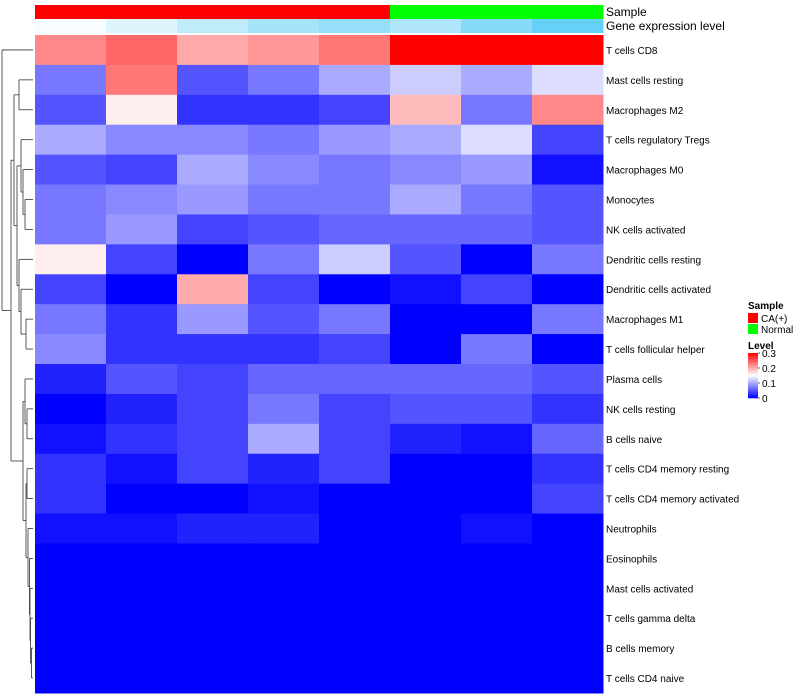 Image resolution: width=800 pixels, height=700 pixels. Describe the element at coordinates (658, 290) in the screenshot. I see `row-label: Dendritic cells activated` at that location.